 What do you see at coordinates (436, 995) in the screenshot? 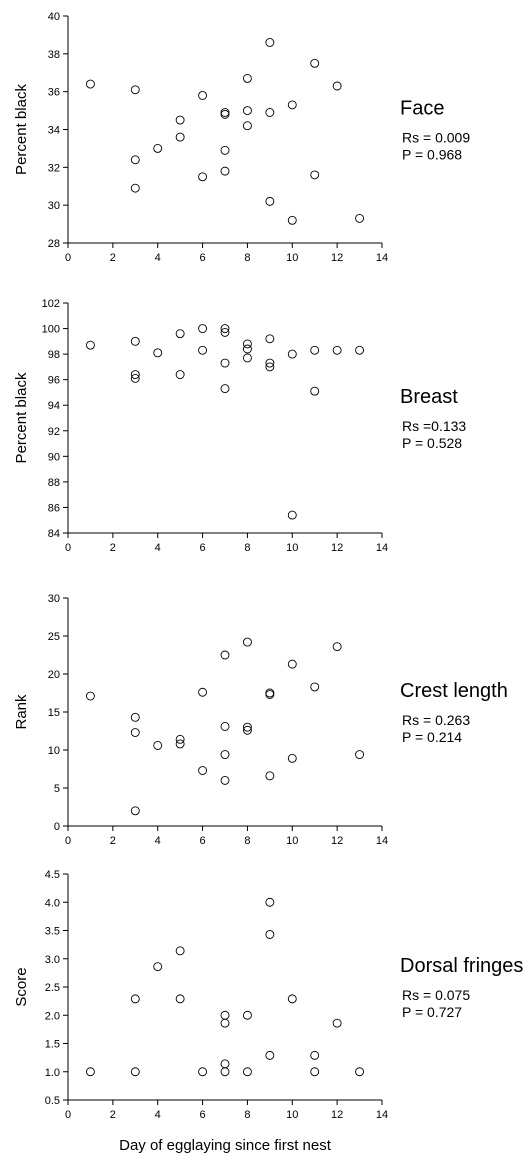
I see `stat-text: Rs = 0.075` at bounding box center [436, 995].